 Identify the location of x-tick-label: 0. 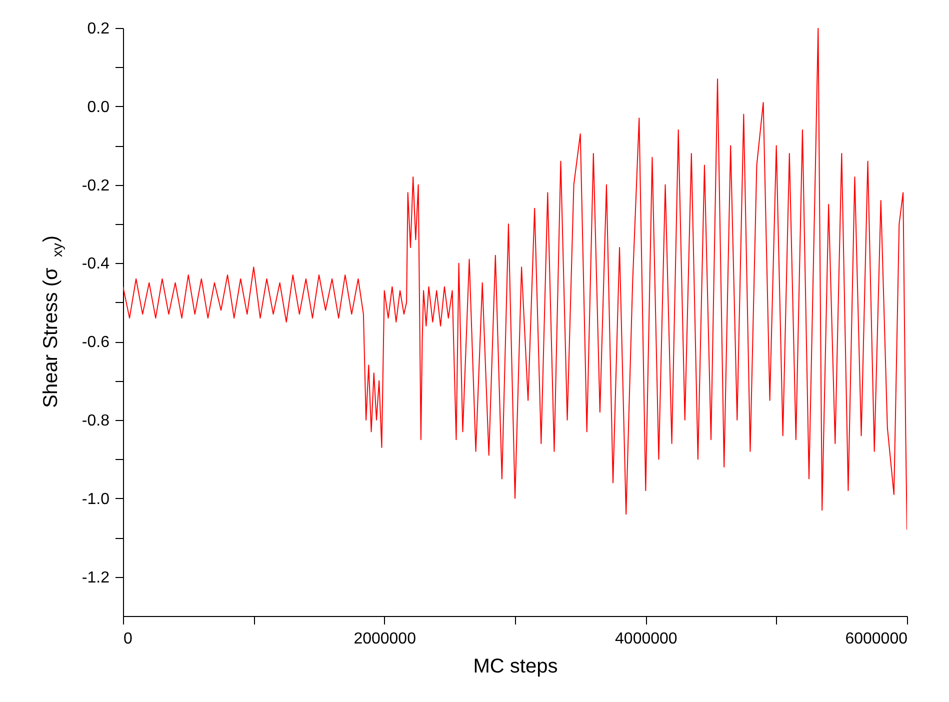
(128, 639).